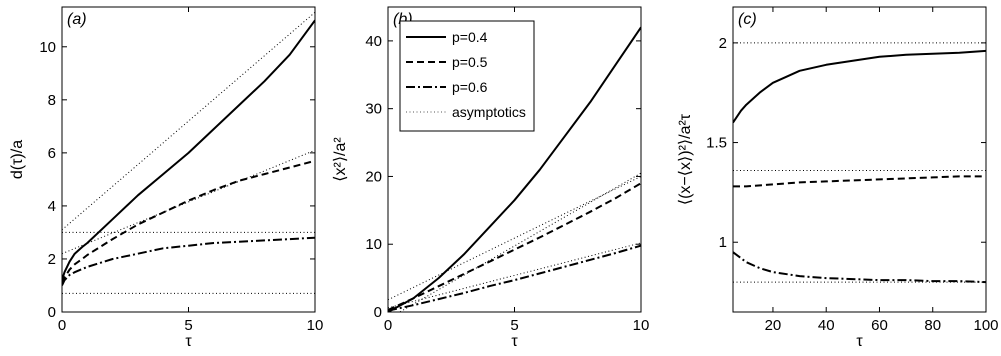 The width and height of the screenshot is (1001, 356). What do you see at coordinates (77, 19) in the screenshot?
I see `panel-label: (a)` at bounding box center [77, 19].